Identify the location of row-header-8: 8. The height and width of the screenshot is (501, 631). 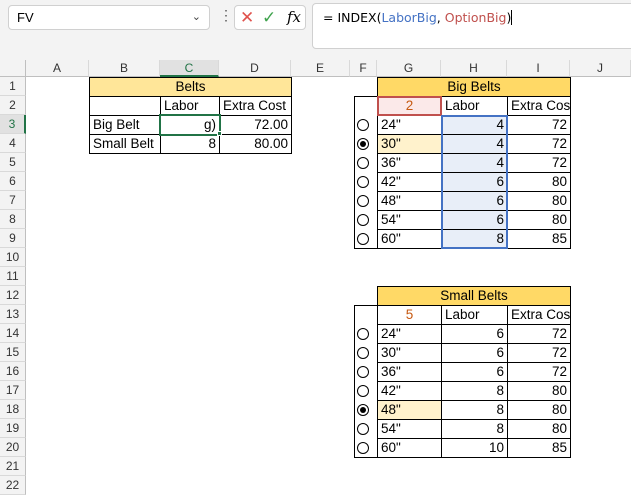
(13, 219).